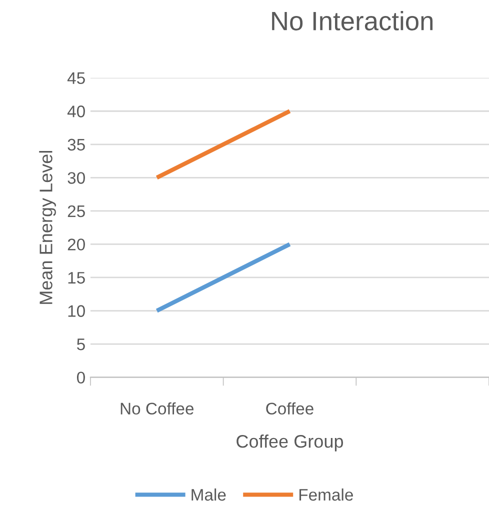 The image size is (489, 519). I want to click on legend-label: Male, so click(209, 494).